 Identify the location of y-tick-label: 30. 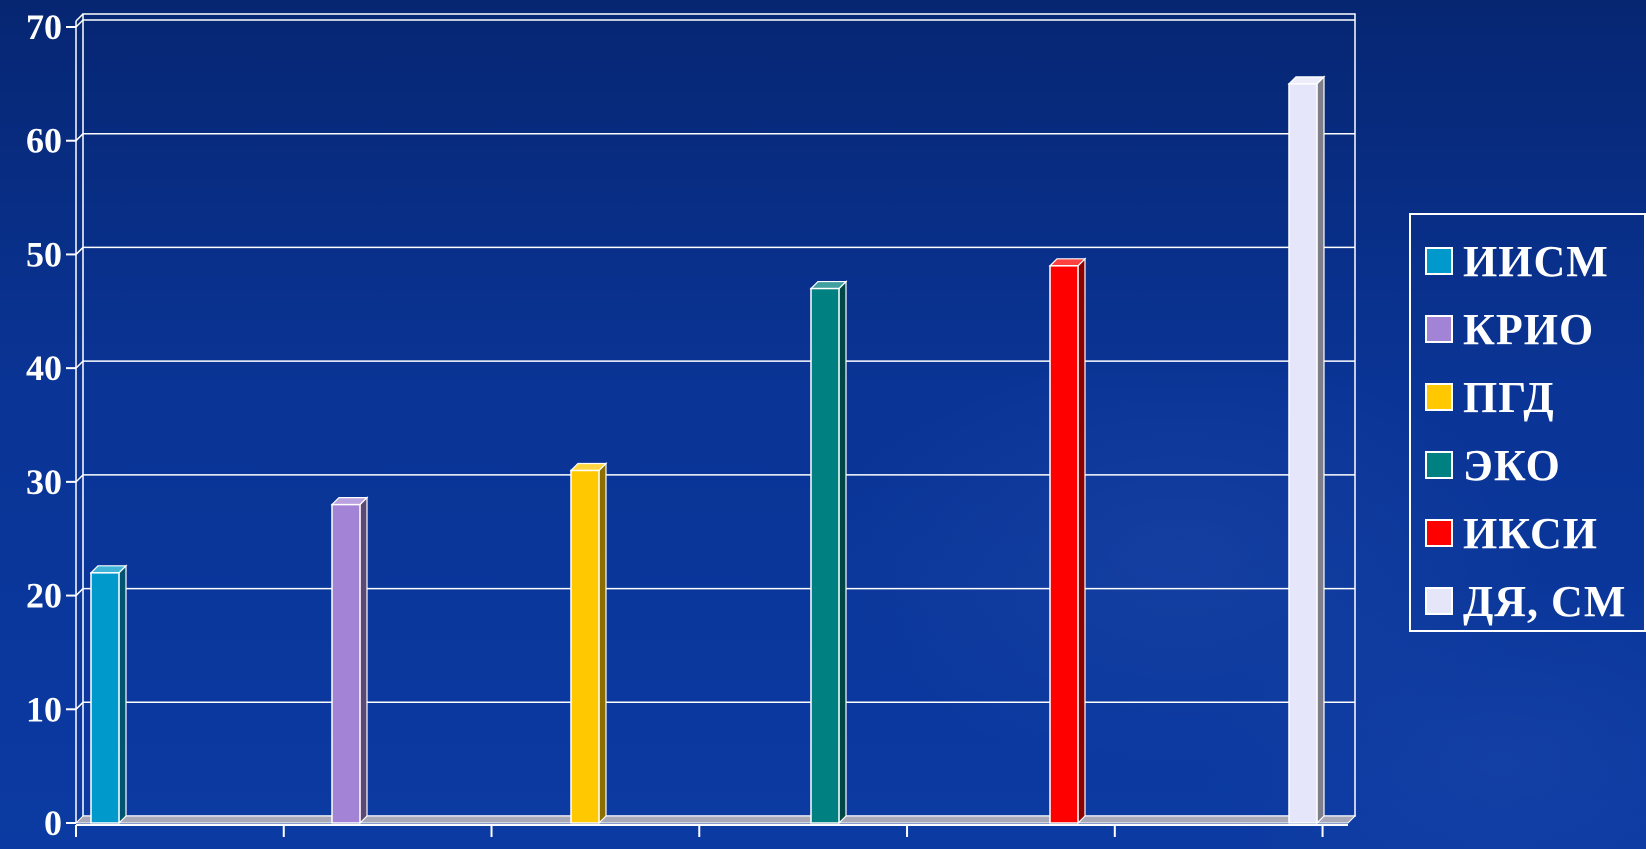
(44, 482).